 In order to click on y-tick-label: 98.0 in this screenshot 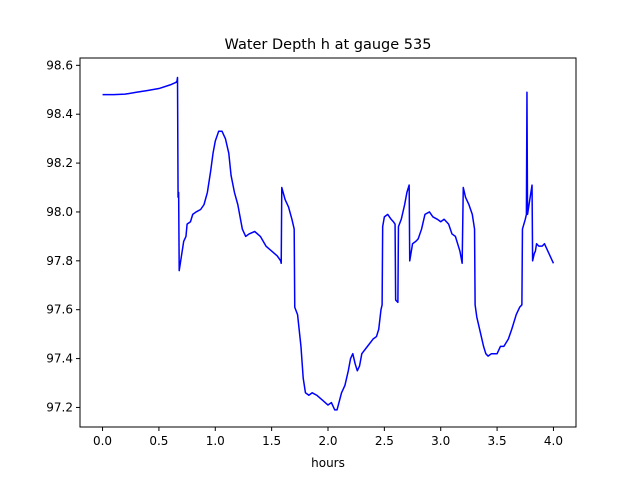, I will do `click(59, 212)`.